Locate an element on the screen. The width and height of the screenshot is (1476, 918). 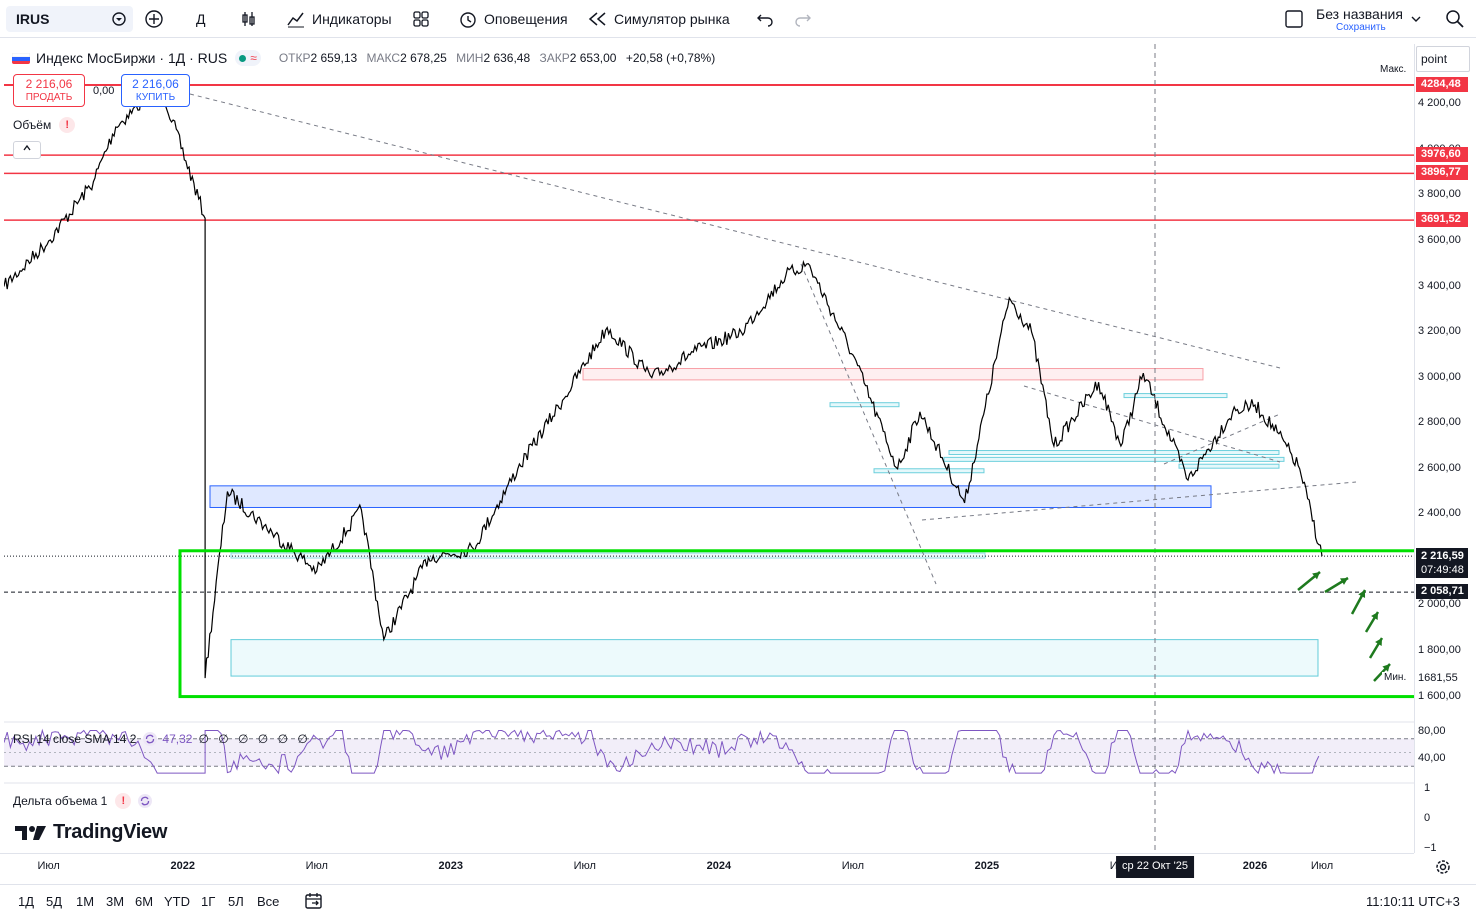
open-value: 2 659,13 is located at coordinates (334, 58).